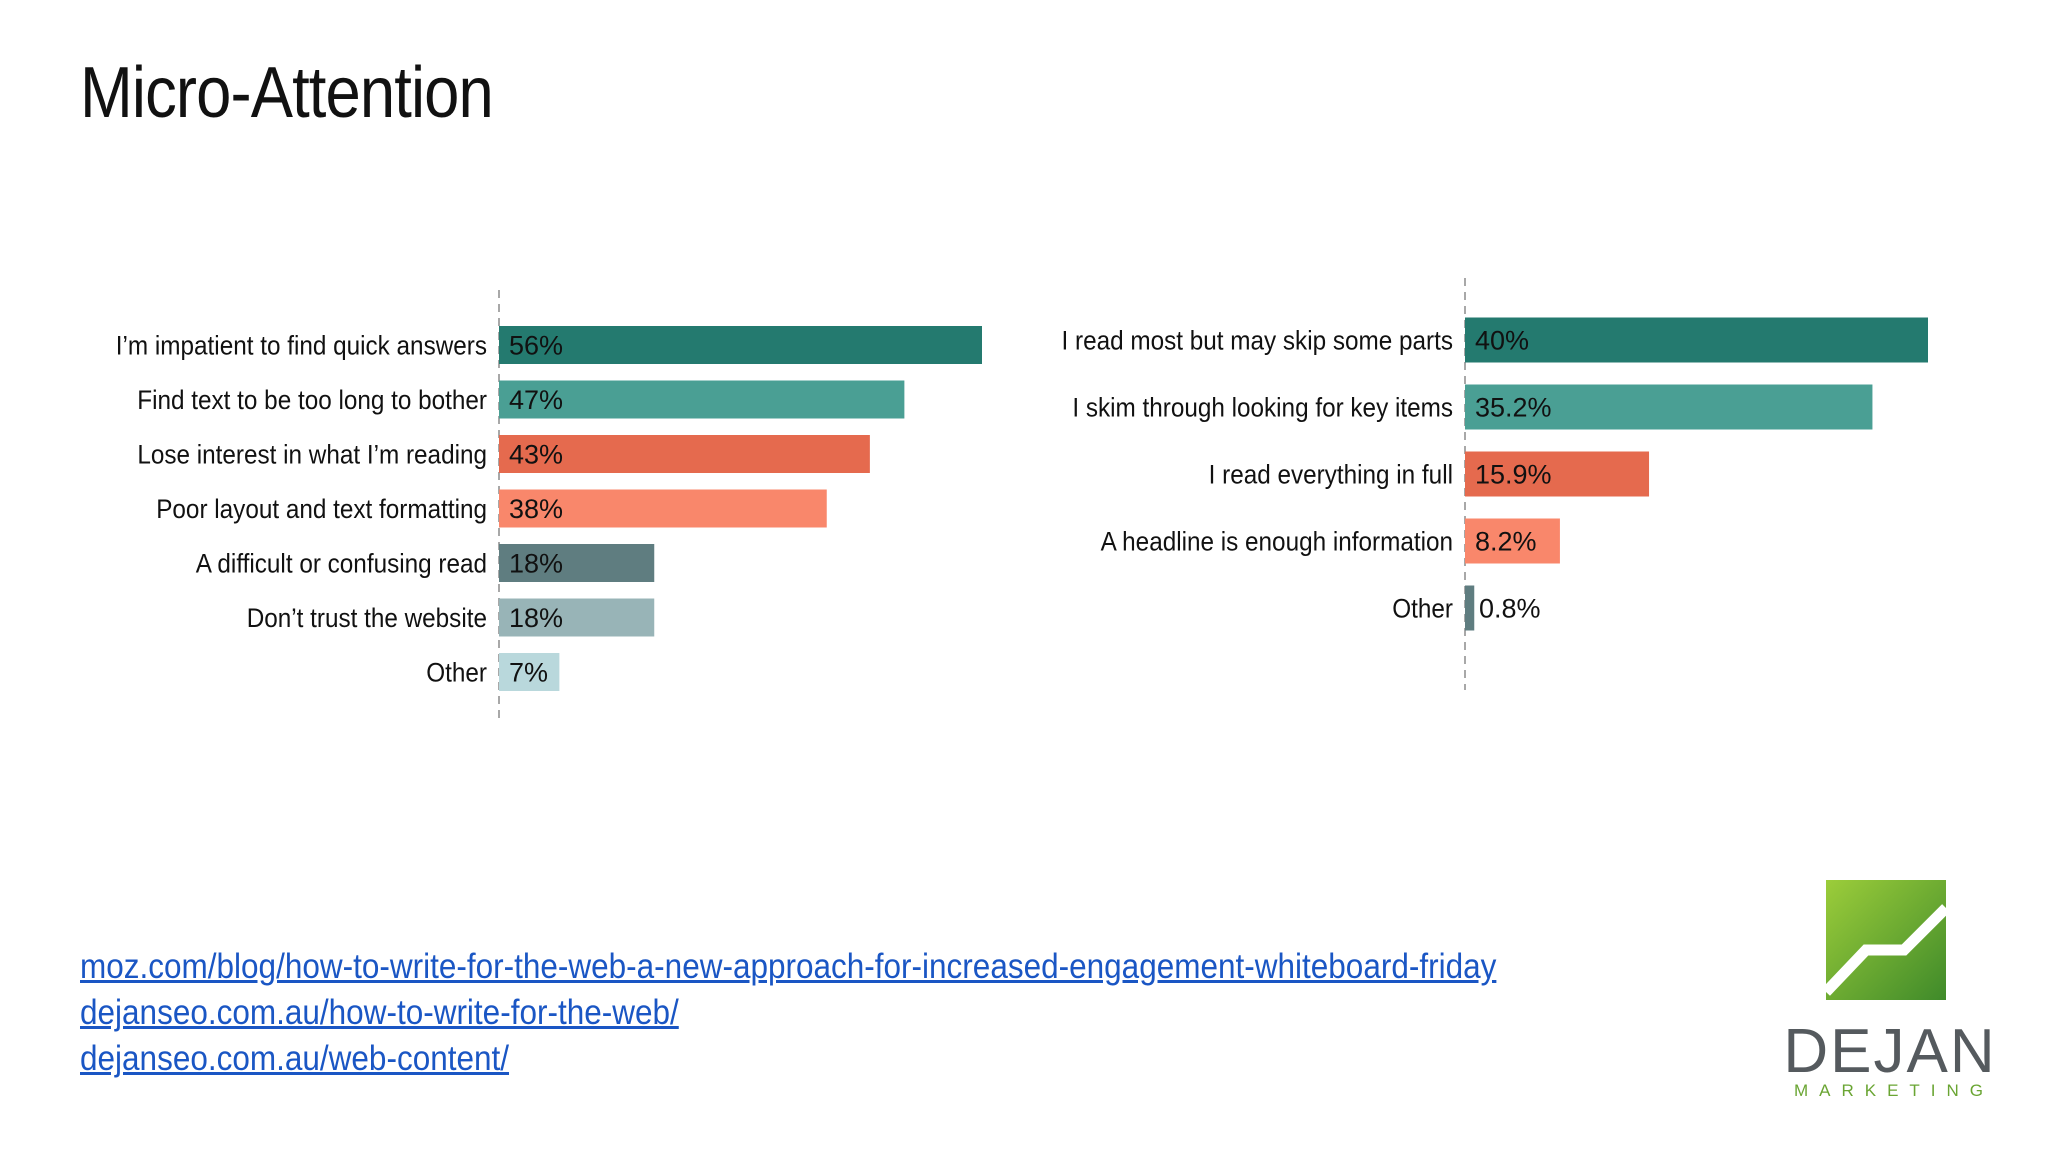 This screenshot has width=2048, height=1152. What do you see at coordinates (1889, 1051) in the screenshot?
I see `logo-name: DEJAN` at bounding box center [1889, 1051].